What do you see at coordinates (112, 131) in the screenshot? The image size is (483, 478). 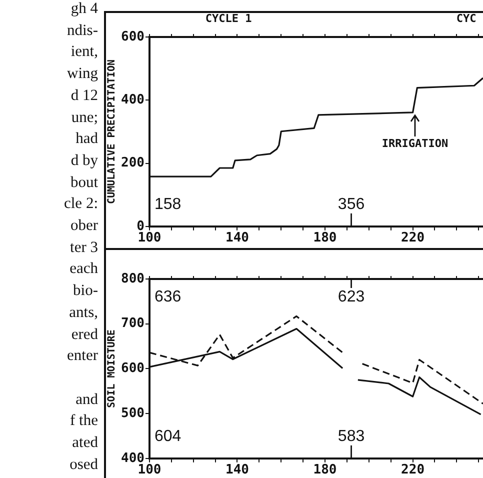 I see `y-axis-title: CUMULATIVE PRECIPITATION` at bounding box center [112, 131].